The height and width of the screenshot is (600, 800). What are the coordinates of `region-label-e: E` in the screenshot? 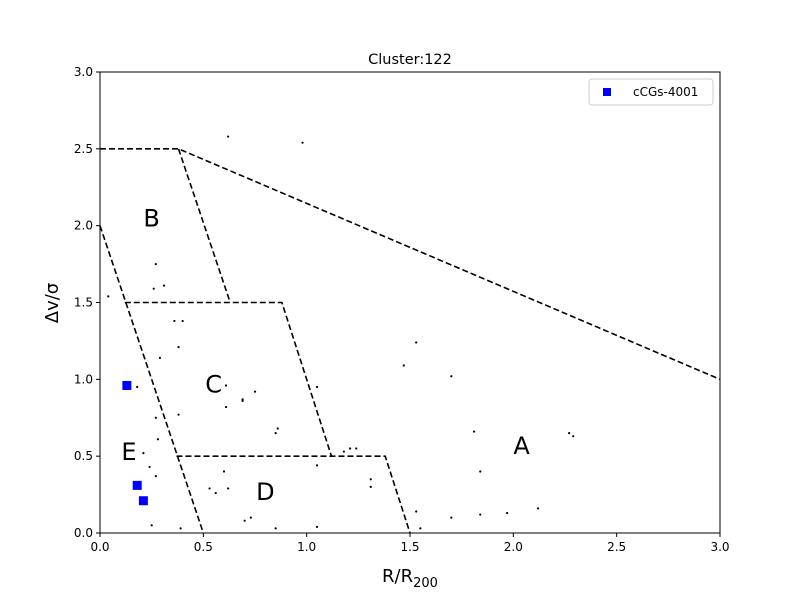 It's located at (128, 452).